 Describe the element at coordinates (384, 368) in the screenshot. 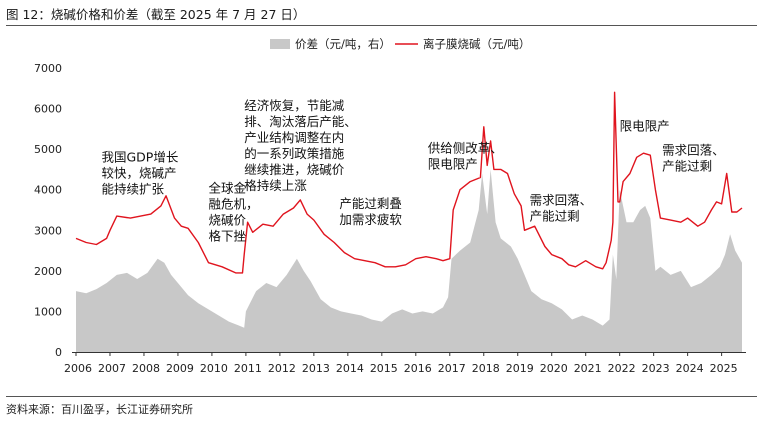

I see `x-tick-label: 2015` at that location.